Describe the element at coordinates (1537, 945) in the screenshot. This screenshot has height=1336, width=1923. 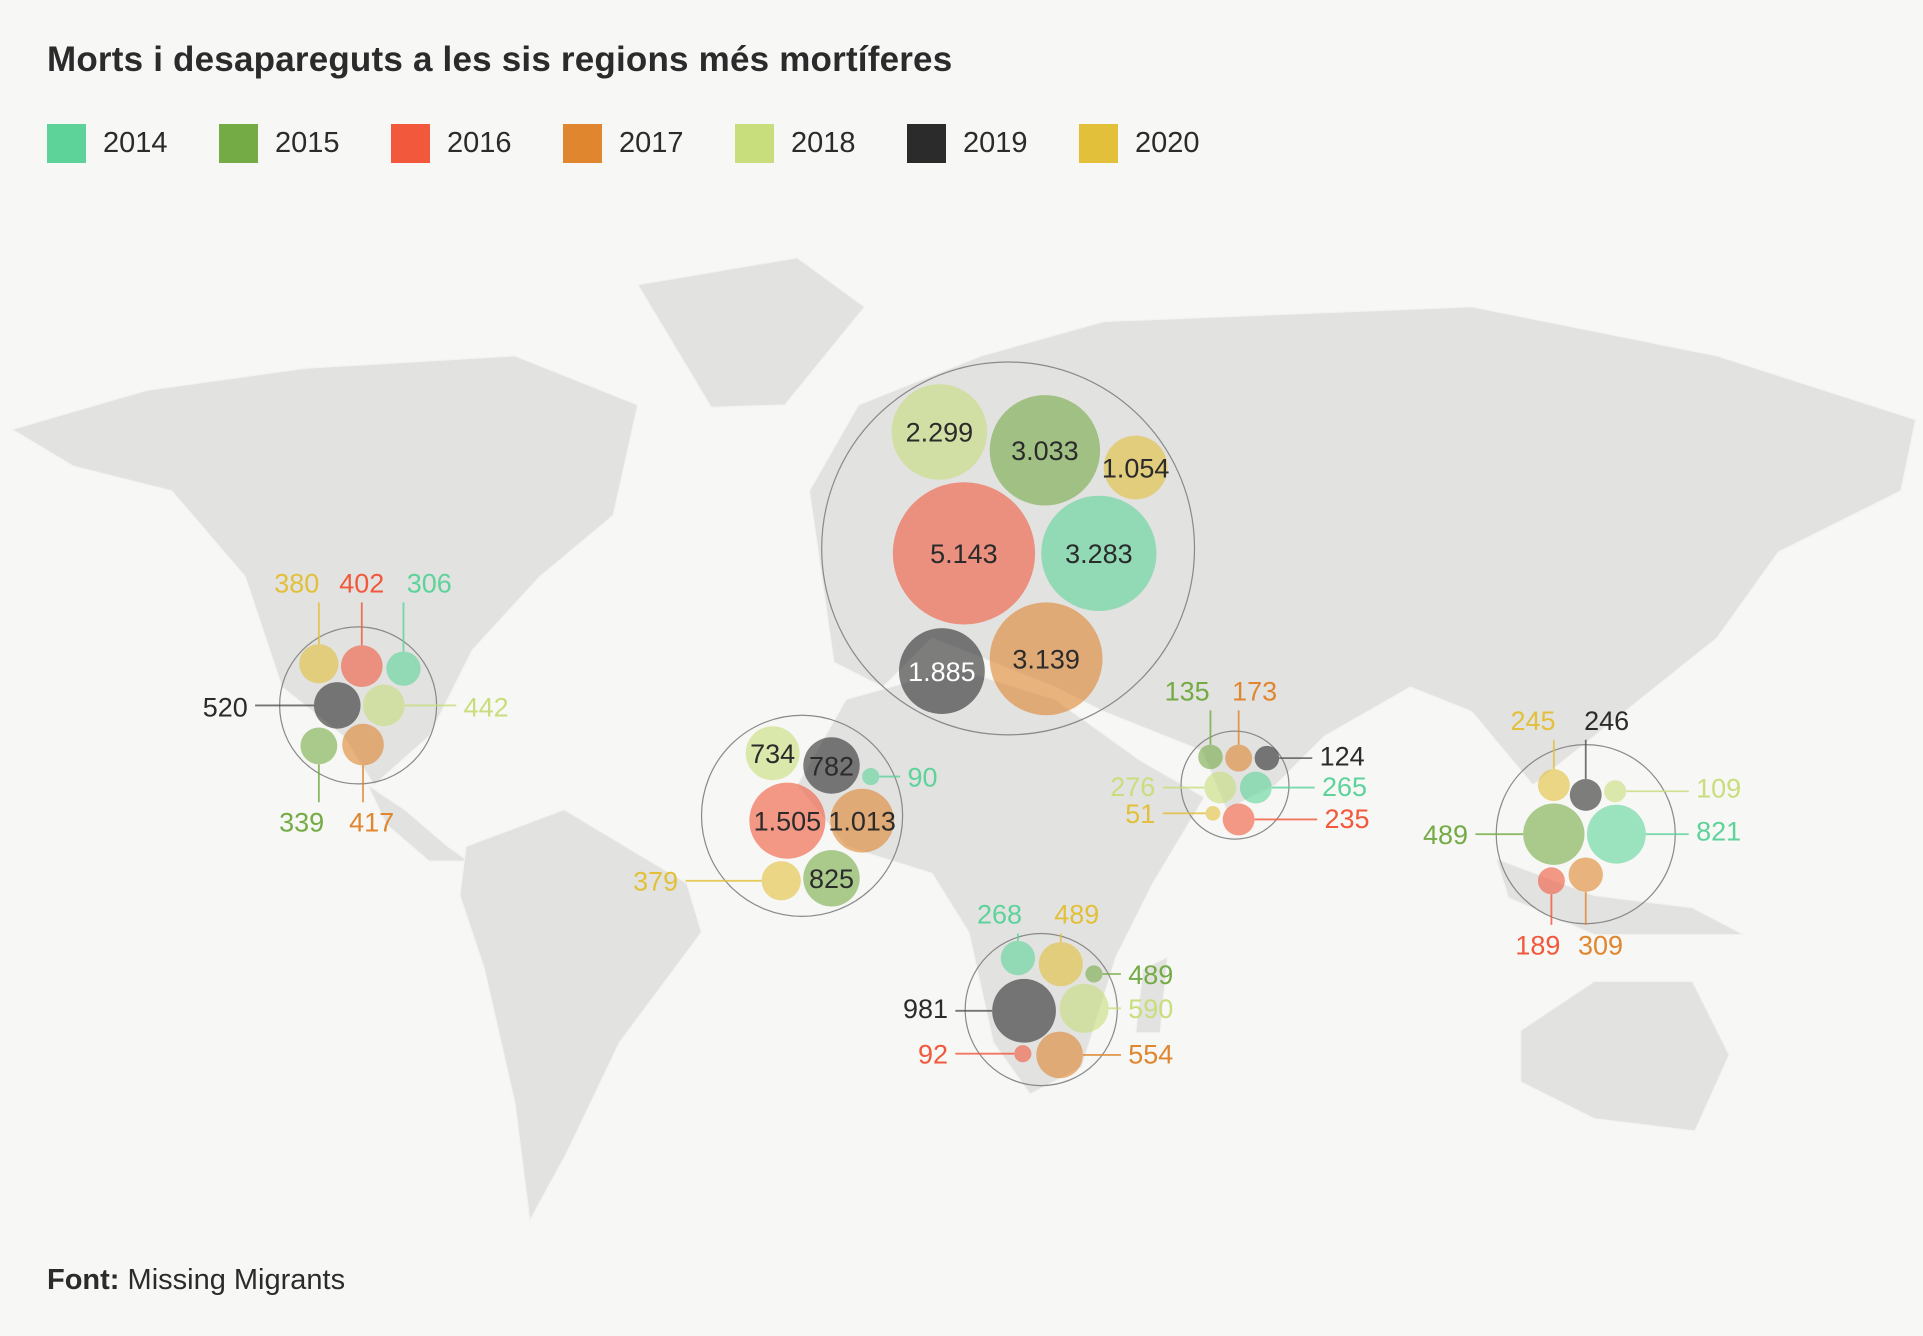
I see `bubble-value-2016: 189` at that location.